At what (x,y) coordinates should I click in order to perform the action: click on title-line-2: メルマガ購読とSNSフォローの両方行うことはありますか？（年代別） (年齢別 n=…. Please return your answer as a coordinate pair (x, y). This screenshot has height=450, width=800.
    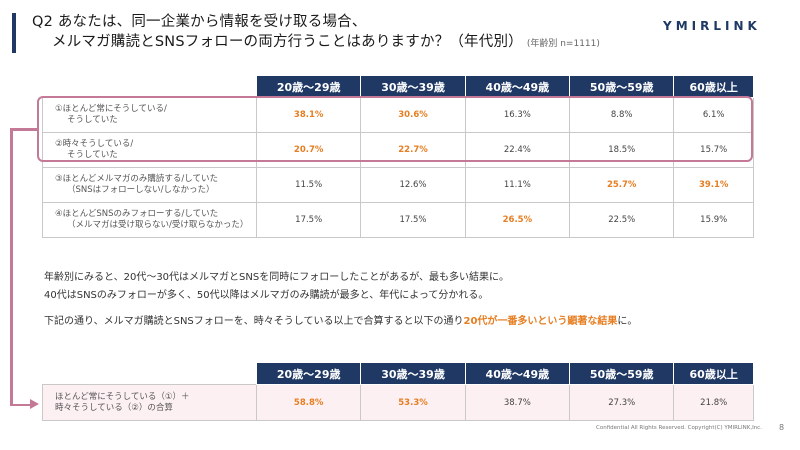
    Looking at the image, I should click on (326, 42).